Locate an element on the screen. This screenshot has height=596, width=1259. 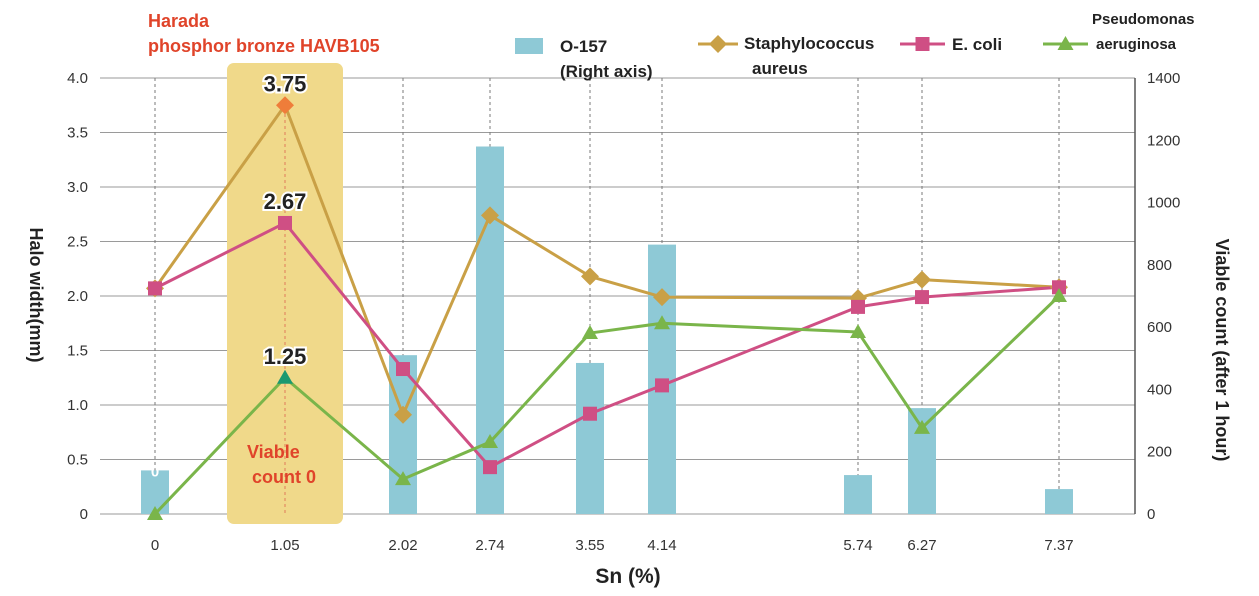
legend-square-marker is located at coordinates (922, 44).